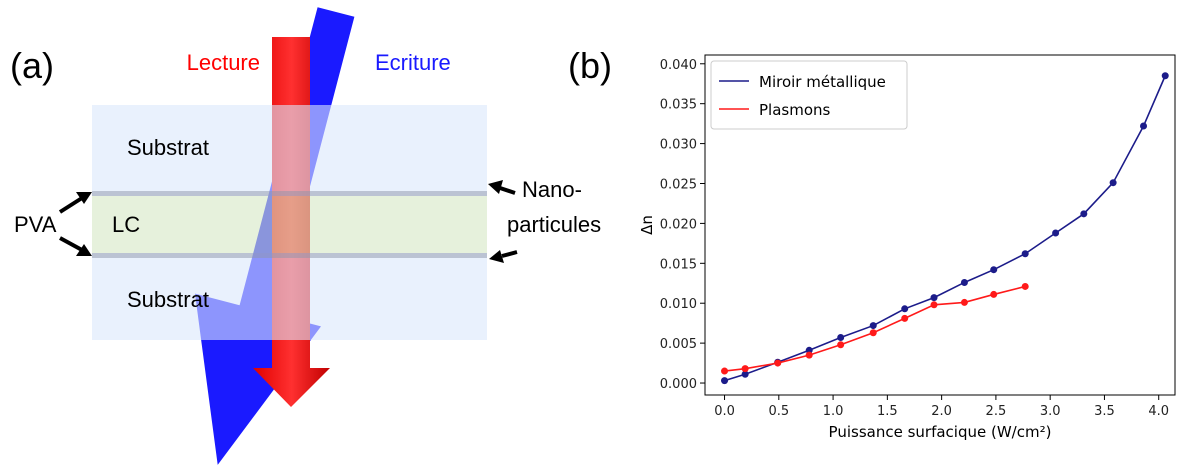 This screenshot has width=1201, height=473. Describe the element at coordinates (678, 145) in the screenshot. I see `y-tick-label: 0.030` at that location.